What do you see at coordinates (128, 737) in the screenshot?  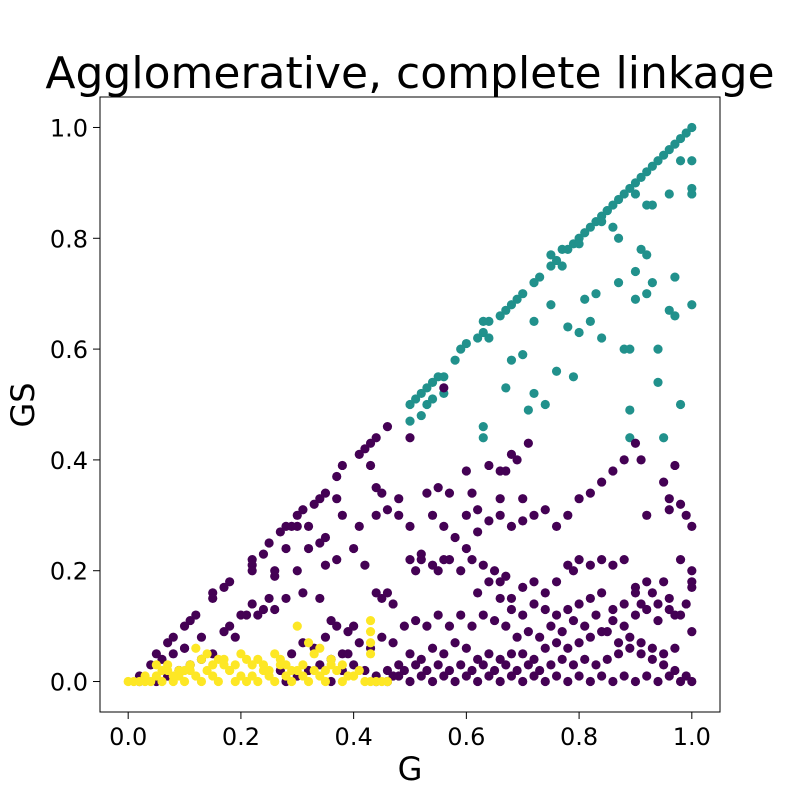 I see `x-tick-label: 0.0` at bounding box center [128, 737].